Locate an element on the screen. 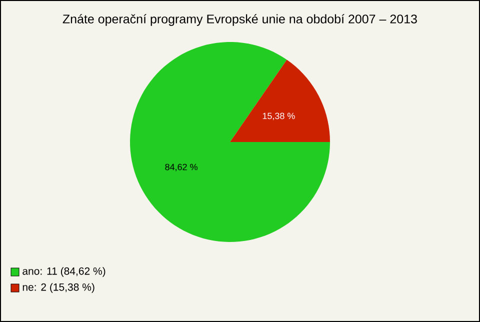 The width and height of the screenshot is (480, 322). legend-label: ne: 2 (15,38 %) is located at coordinates (58, 288).